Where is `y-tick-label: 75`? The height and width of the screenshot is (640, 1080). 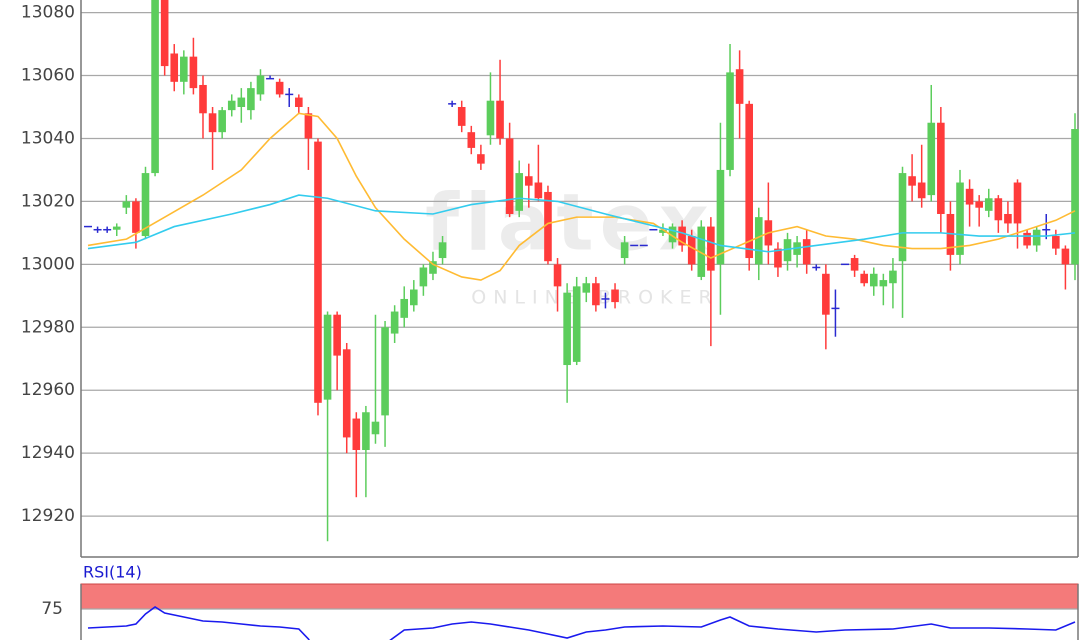
y-tick-label: 75 is located at coordinates (52, 609).